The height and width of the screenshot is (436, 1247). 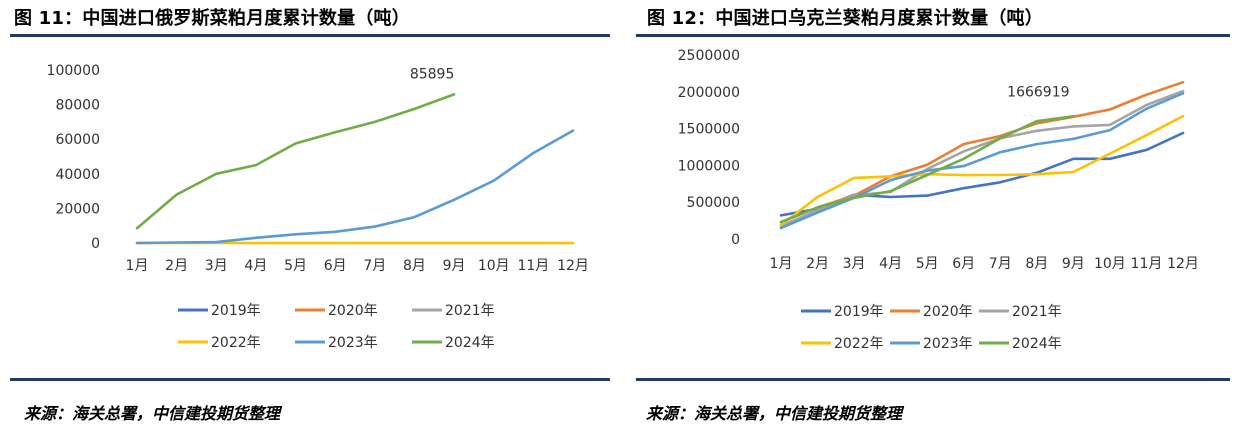 I want to click on y-tick-label: 60000, so click(x=77, y=140).